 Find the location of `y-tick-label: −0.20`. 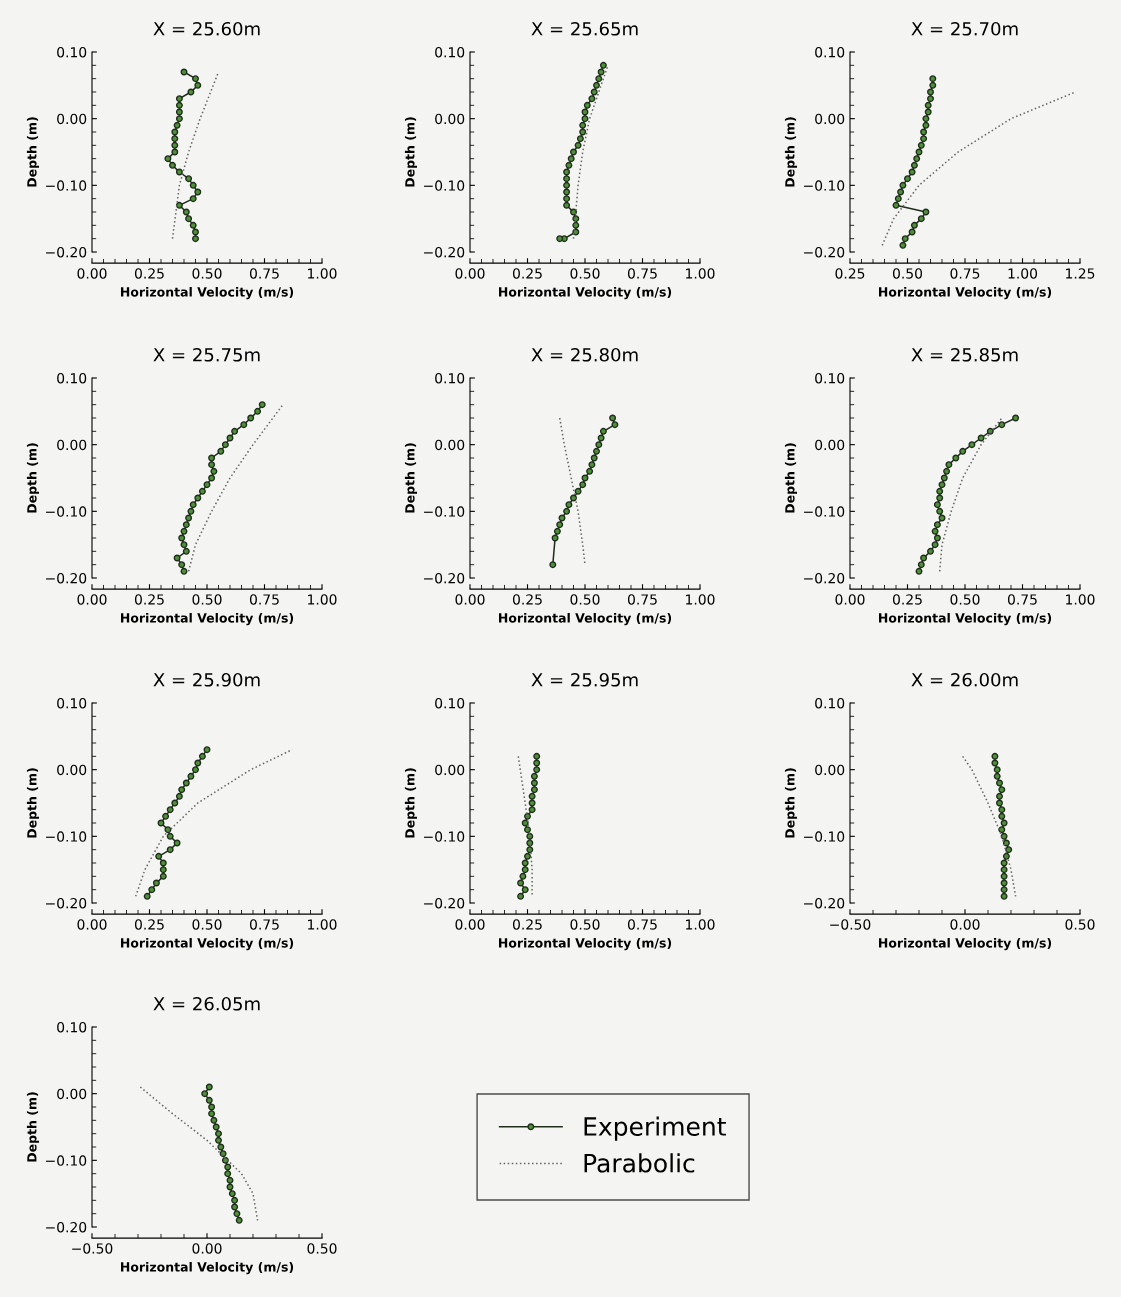

y-tick-label: −0.20 is located at coordinates (66, 1227).